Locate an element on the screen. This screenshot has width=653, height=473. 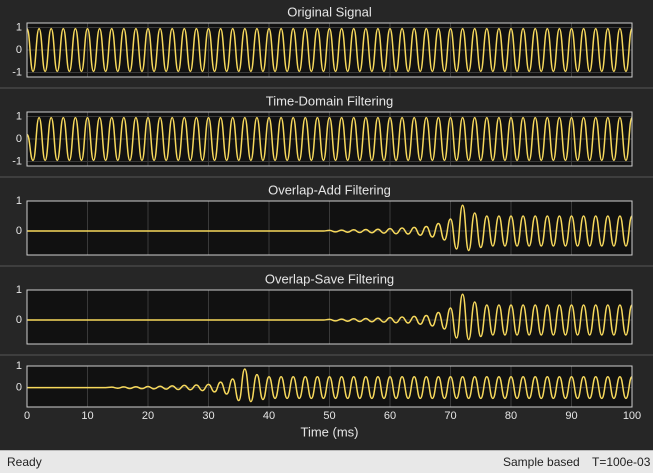
status-state: Ready is located at coordinates (24, 462).